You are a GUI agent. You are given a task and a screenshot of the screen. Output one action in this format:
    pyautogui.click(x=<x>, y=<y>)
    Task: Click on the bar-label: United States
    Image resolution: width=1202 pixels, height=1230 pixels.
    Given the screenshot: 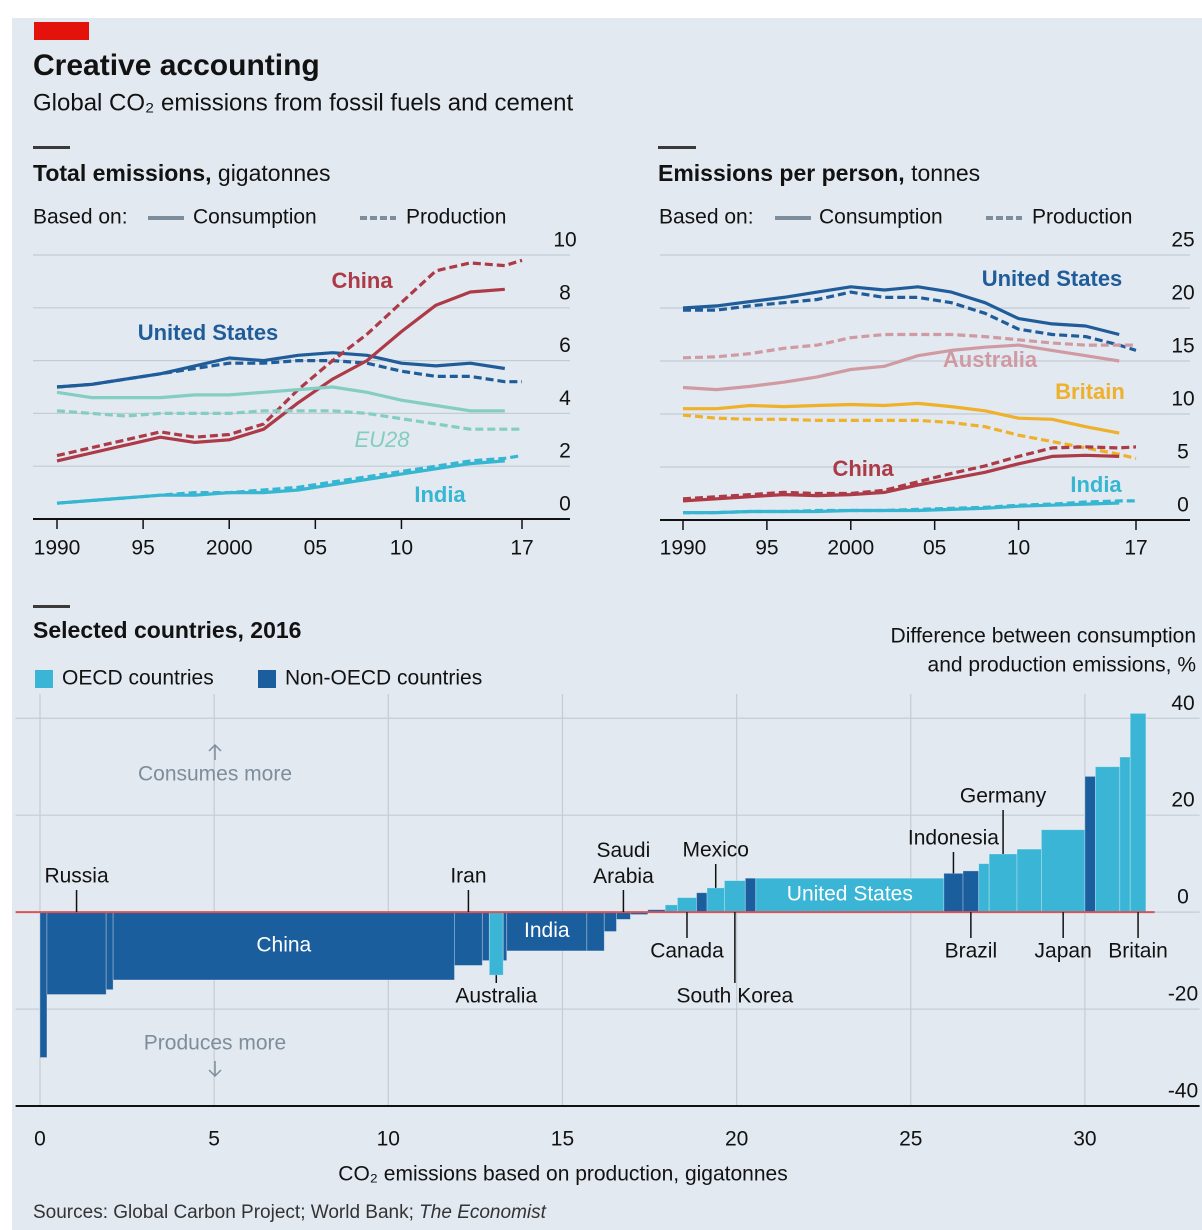 What is the action you would take?
    pyautogui.click(x=850, y=894)
    